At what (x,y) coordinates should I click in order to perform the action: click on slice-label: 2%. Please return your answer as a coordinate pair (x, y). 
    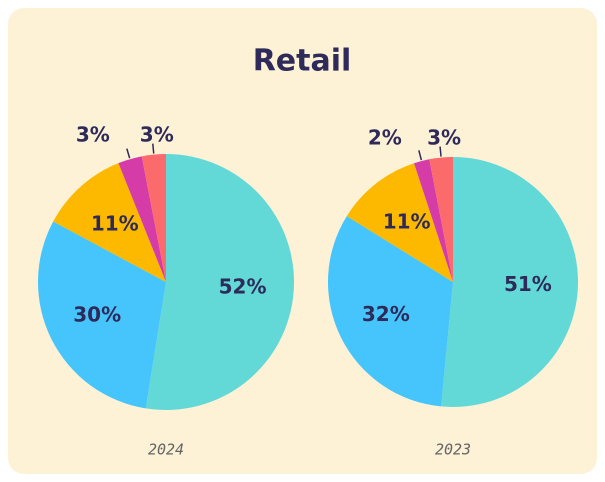
    Looking at the image, I should click on (385, 138).